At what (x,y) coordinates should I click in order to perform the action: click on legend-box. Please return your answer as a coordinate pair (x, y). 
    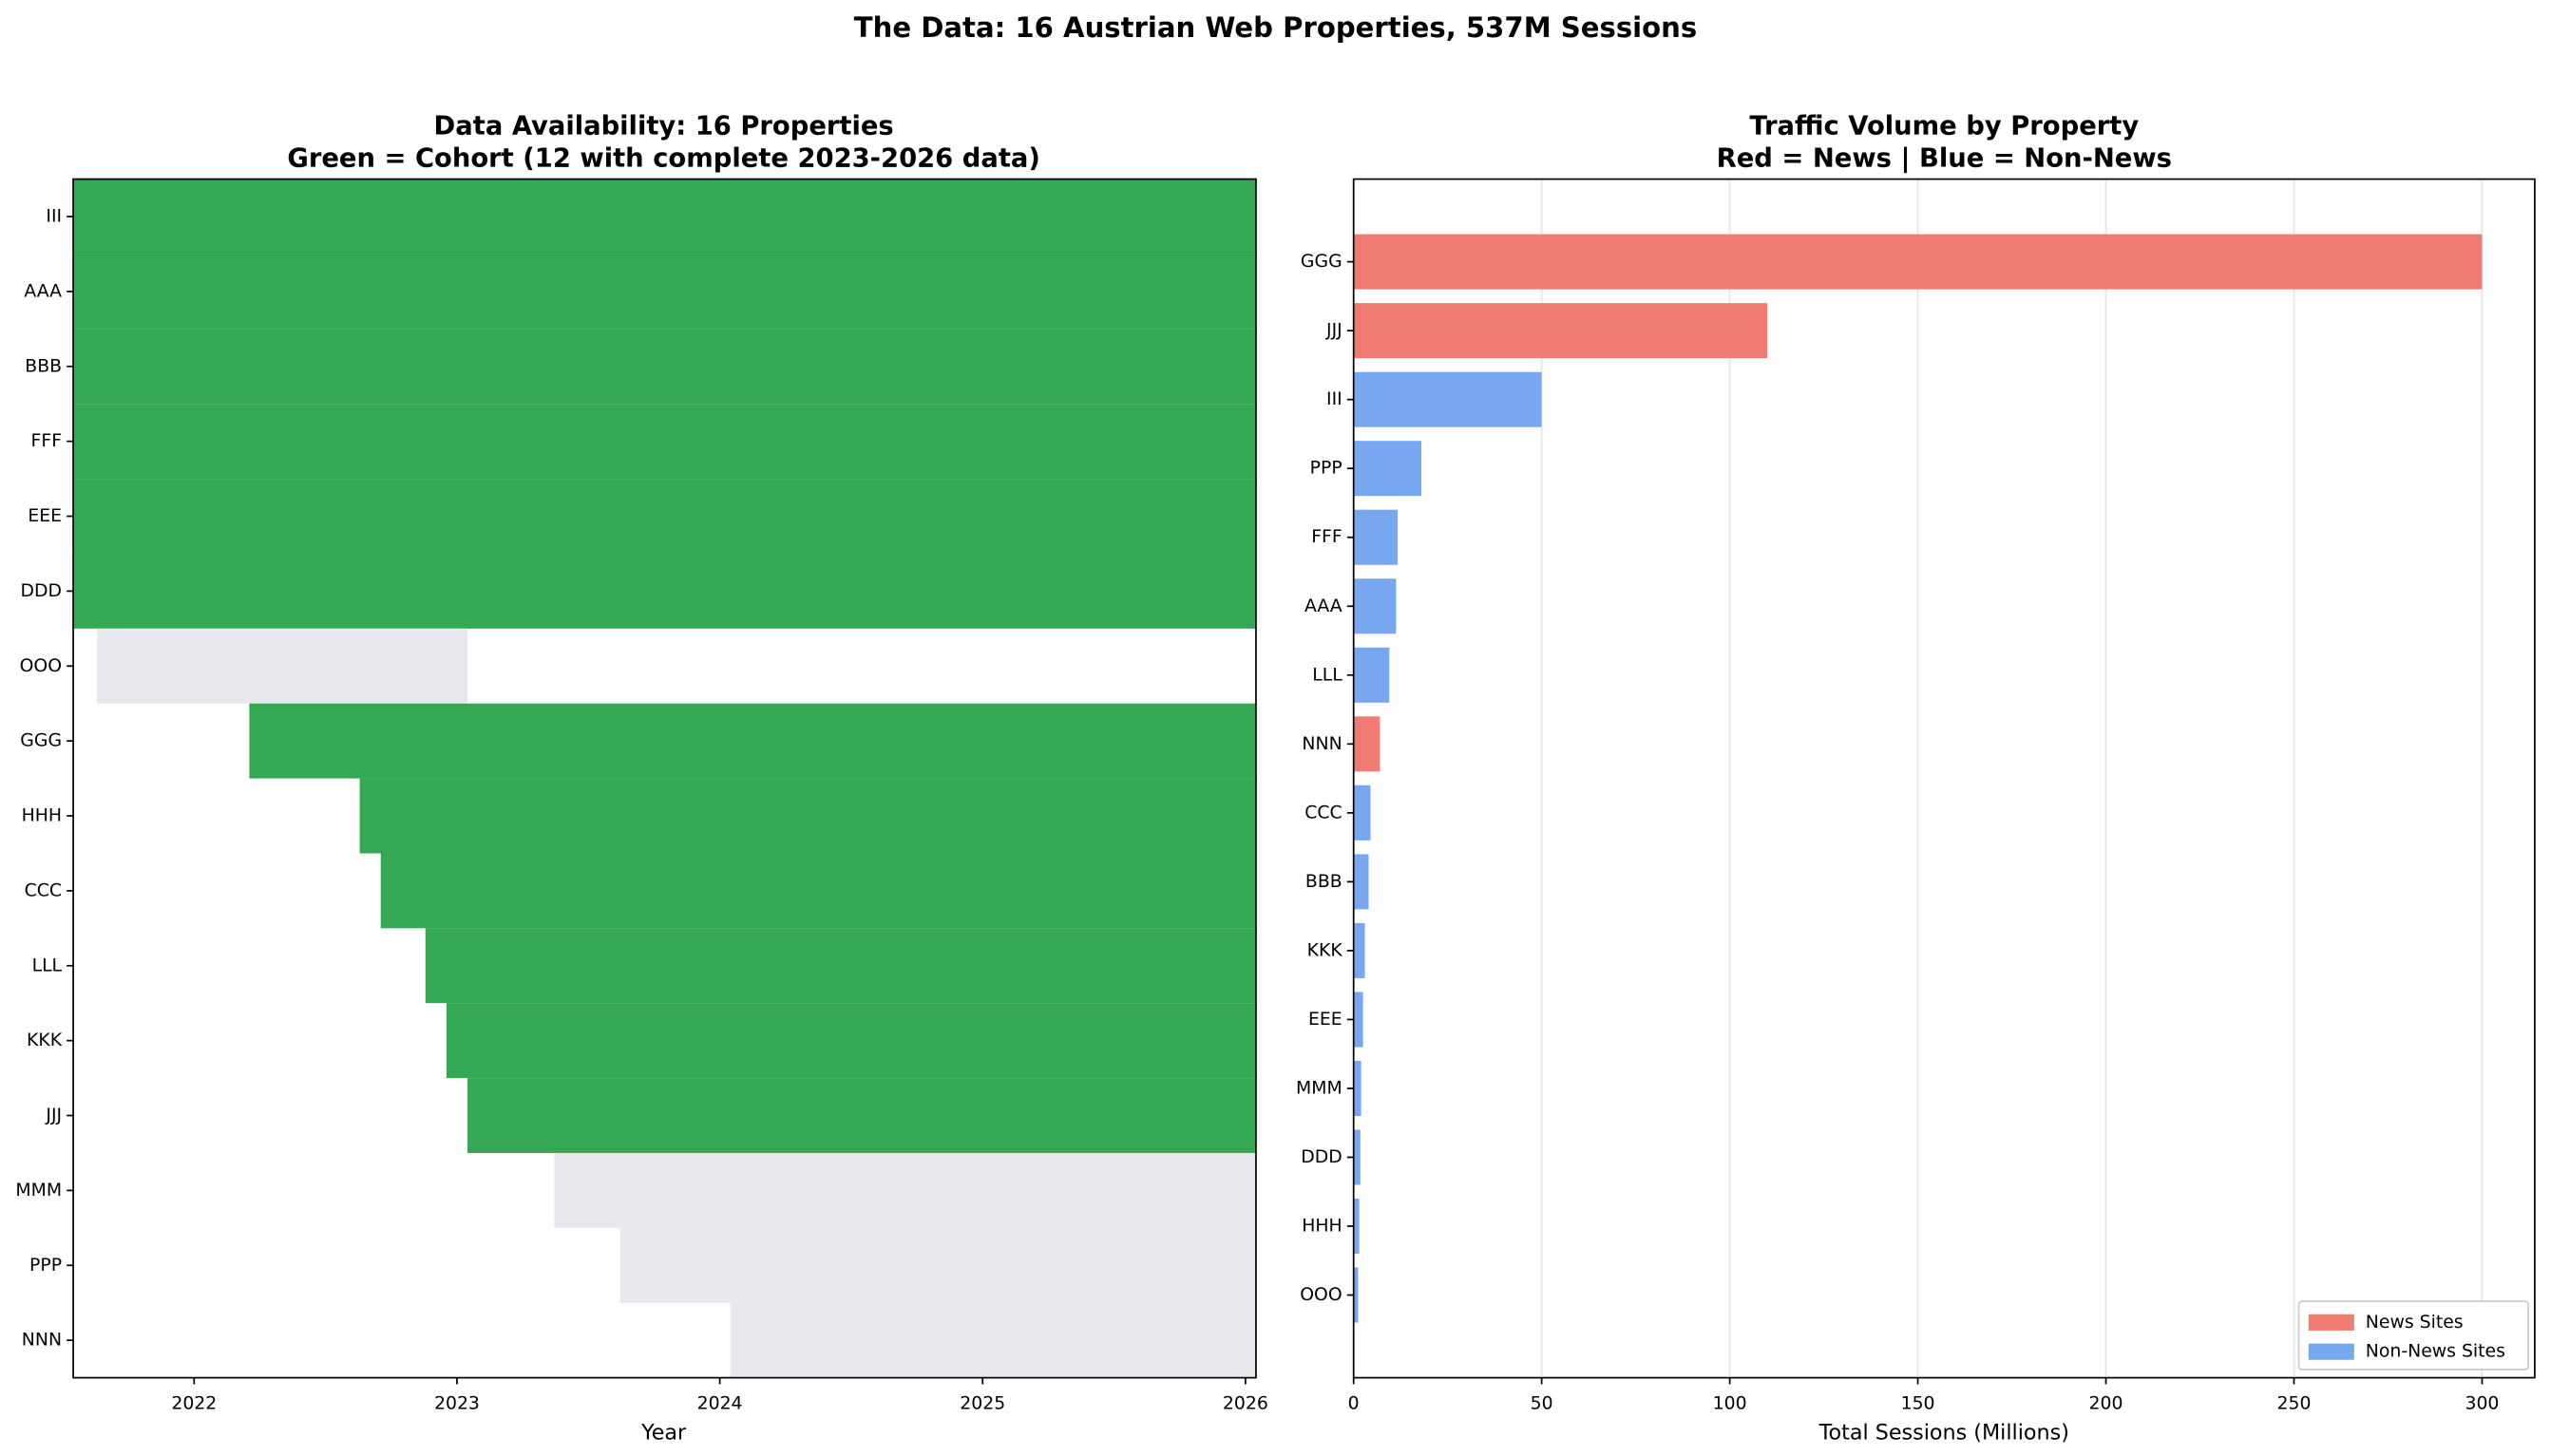
    Looking at the image, I should click on (2413, 1335).